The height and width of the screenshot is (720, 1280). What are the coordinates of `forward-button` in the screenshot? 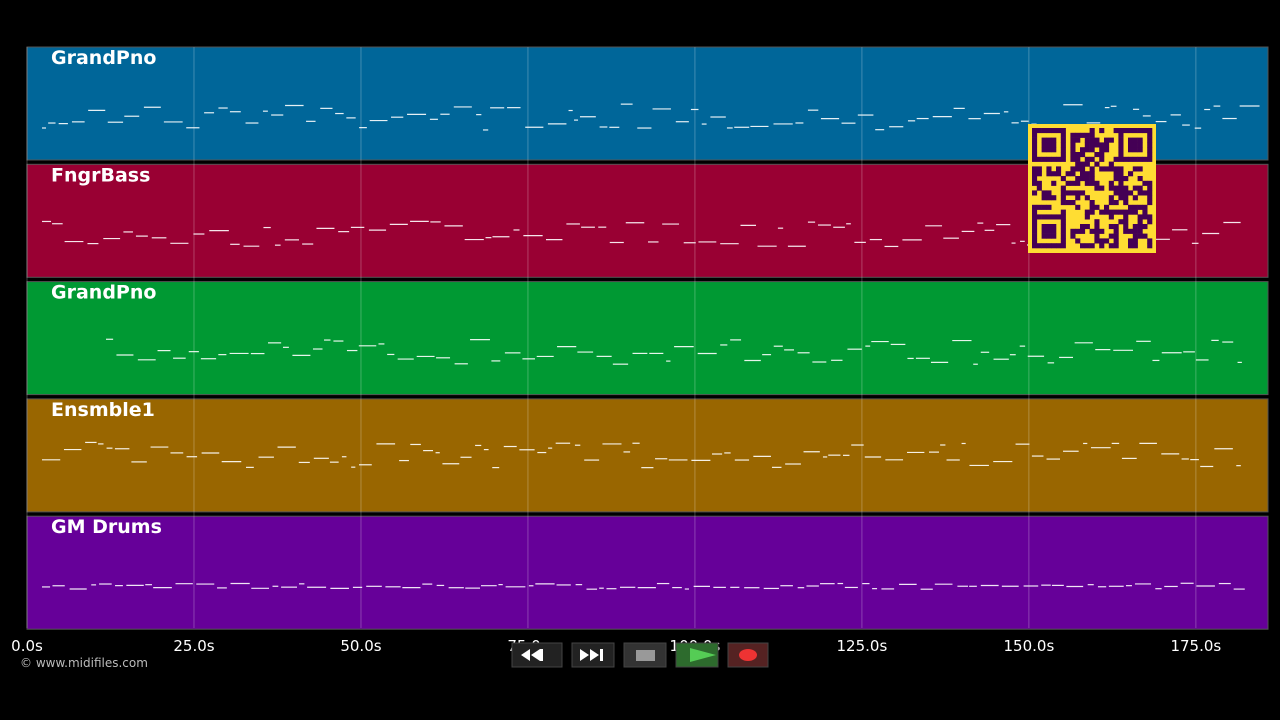 It's located at (593, 655).